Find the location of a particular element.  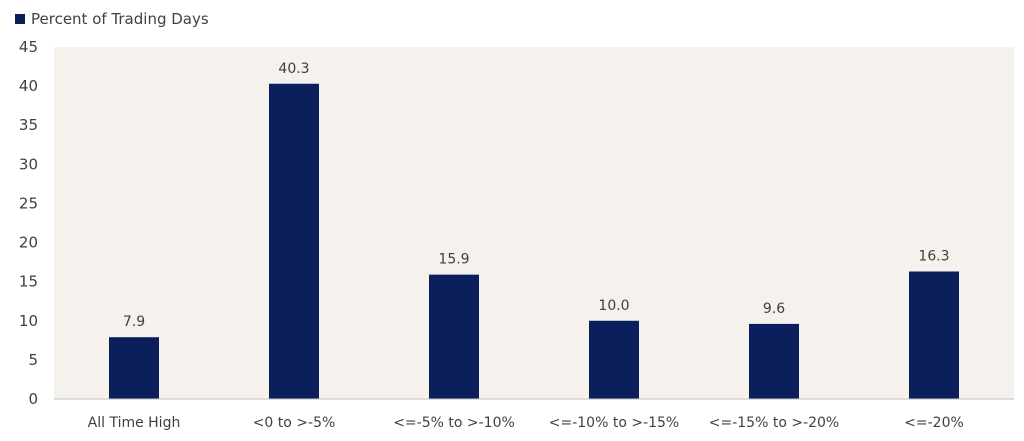

legend: Percent of Trading Days is located at coordinates (112, 19).